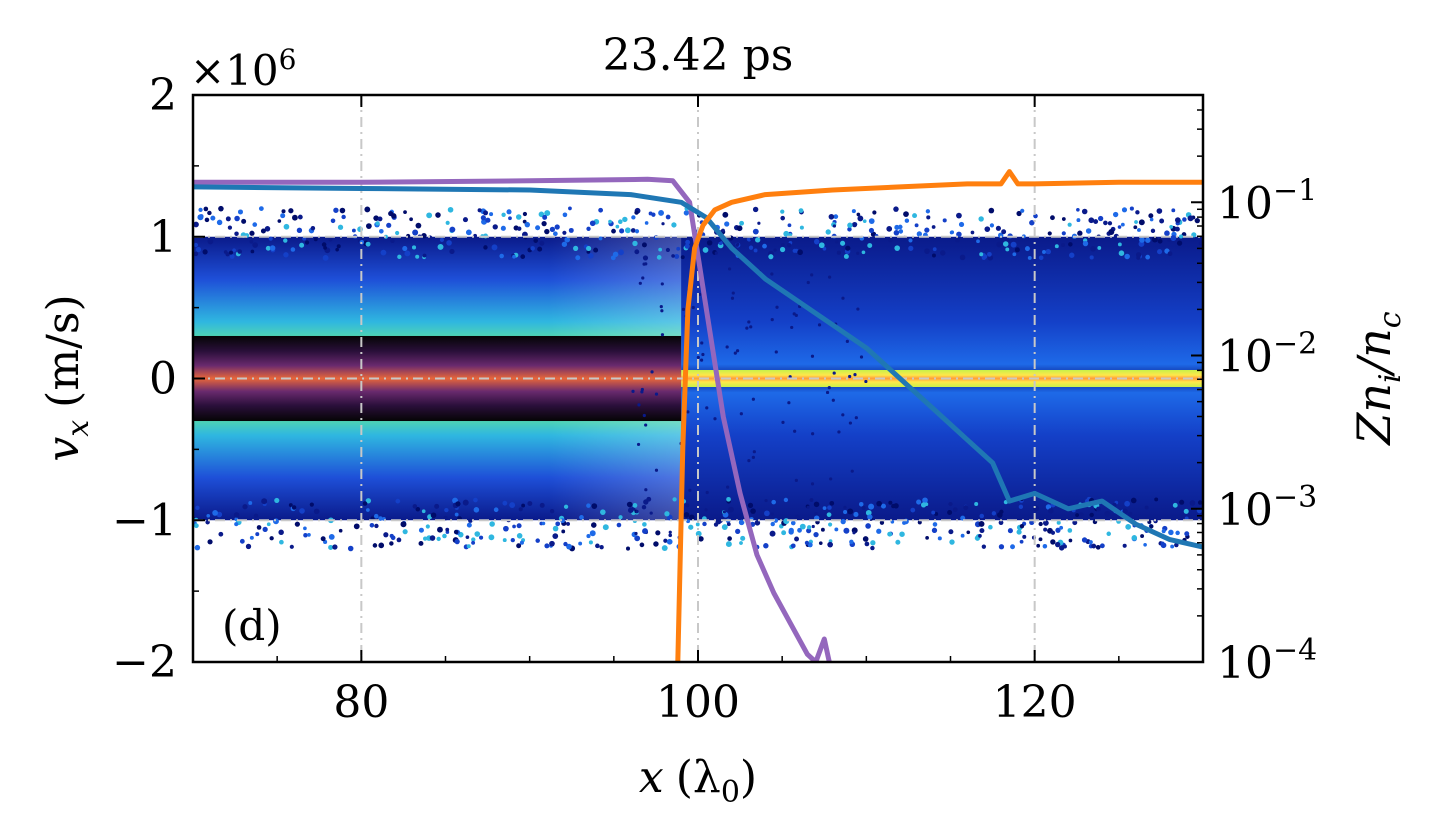 The height and width of the screenshot is (834, 1433). Describe the element at coordinates (361, 702) in the screenshot. I see `x-tick-label: 80` at that location.